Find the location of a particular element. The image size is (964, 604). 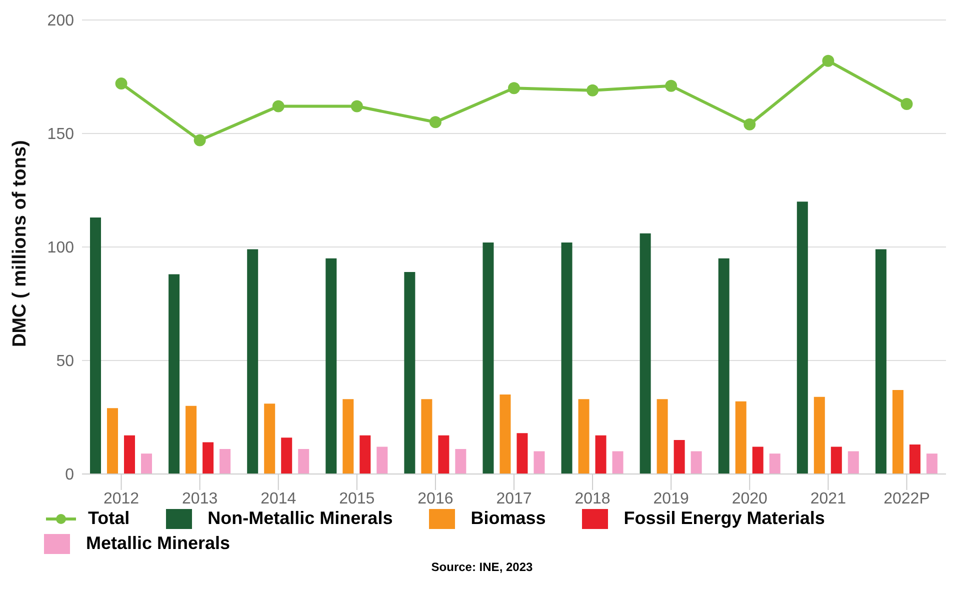

x-tick-label: 2022P is located at coordinates (907, 499).